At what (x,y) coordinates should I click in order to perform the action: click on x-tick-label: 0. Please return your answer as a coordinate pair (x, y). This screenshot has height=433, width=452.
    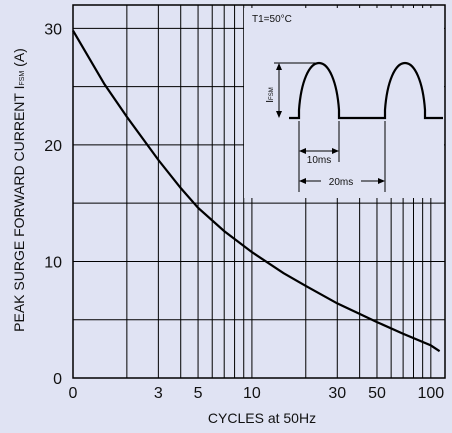
    Looking at the image, I should click on (73, 393).